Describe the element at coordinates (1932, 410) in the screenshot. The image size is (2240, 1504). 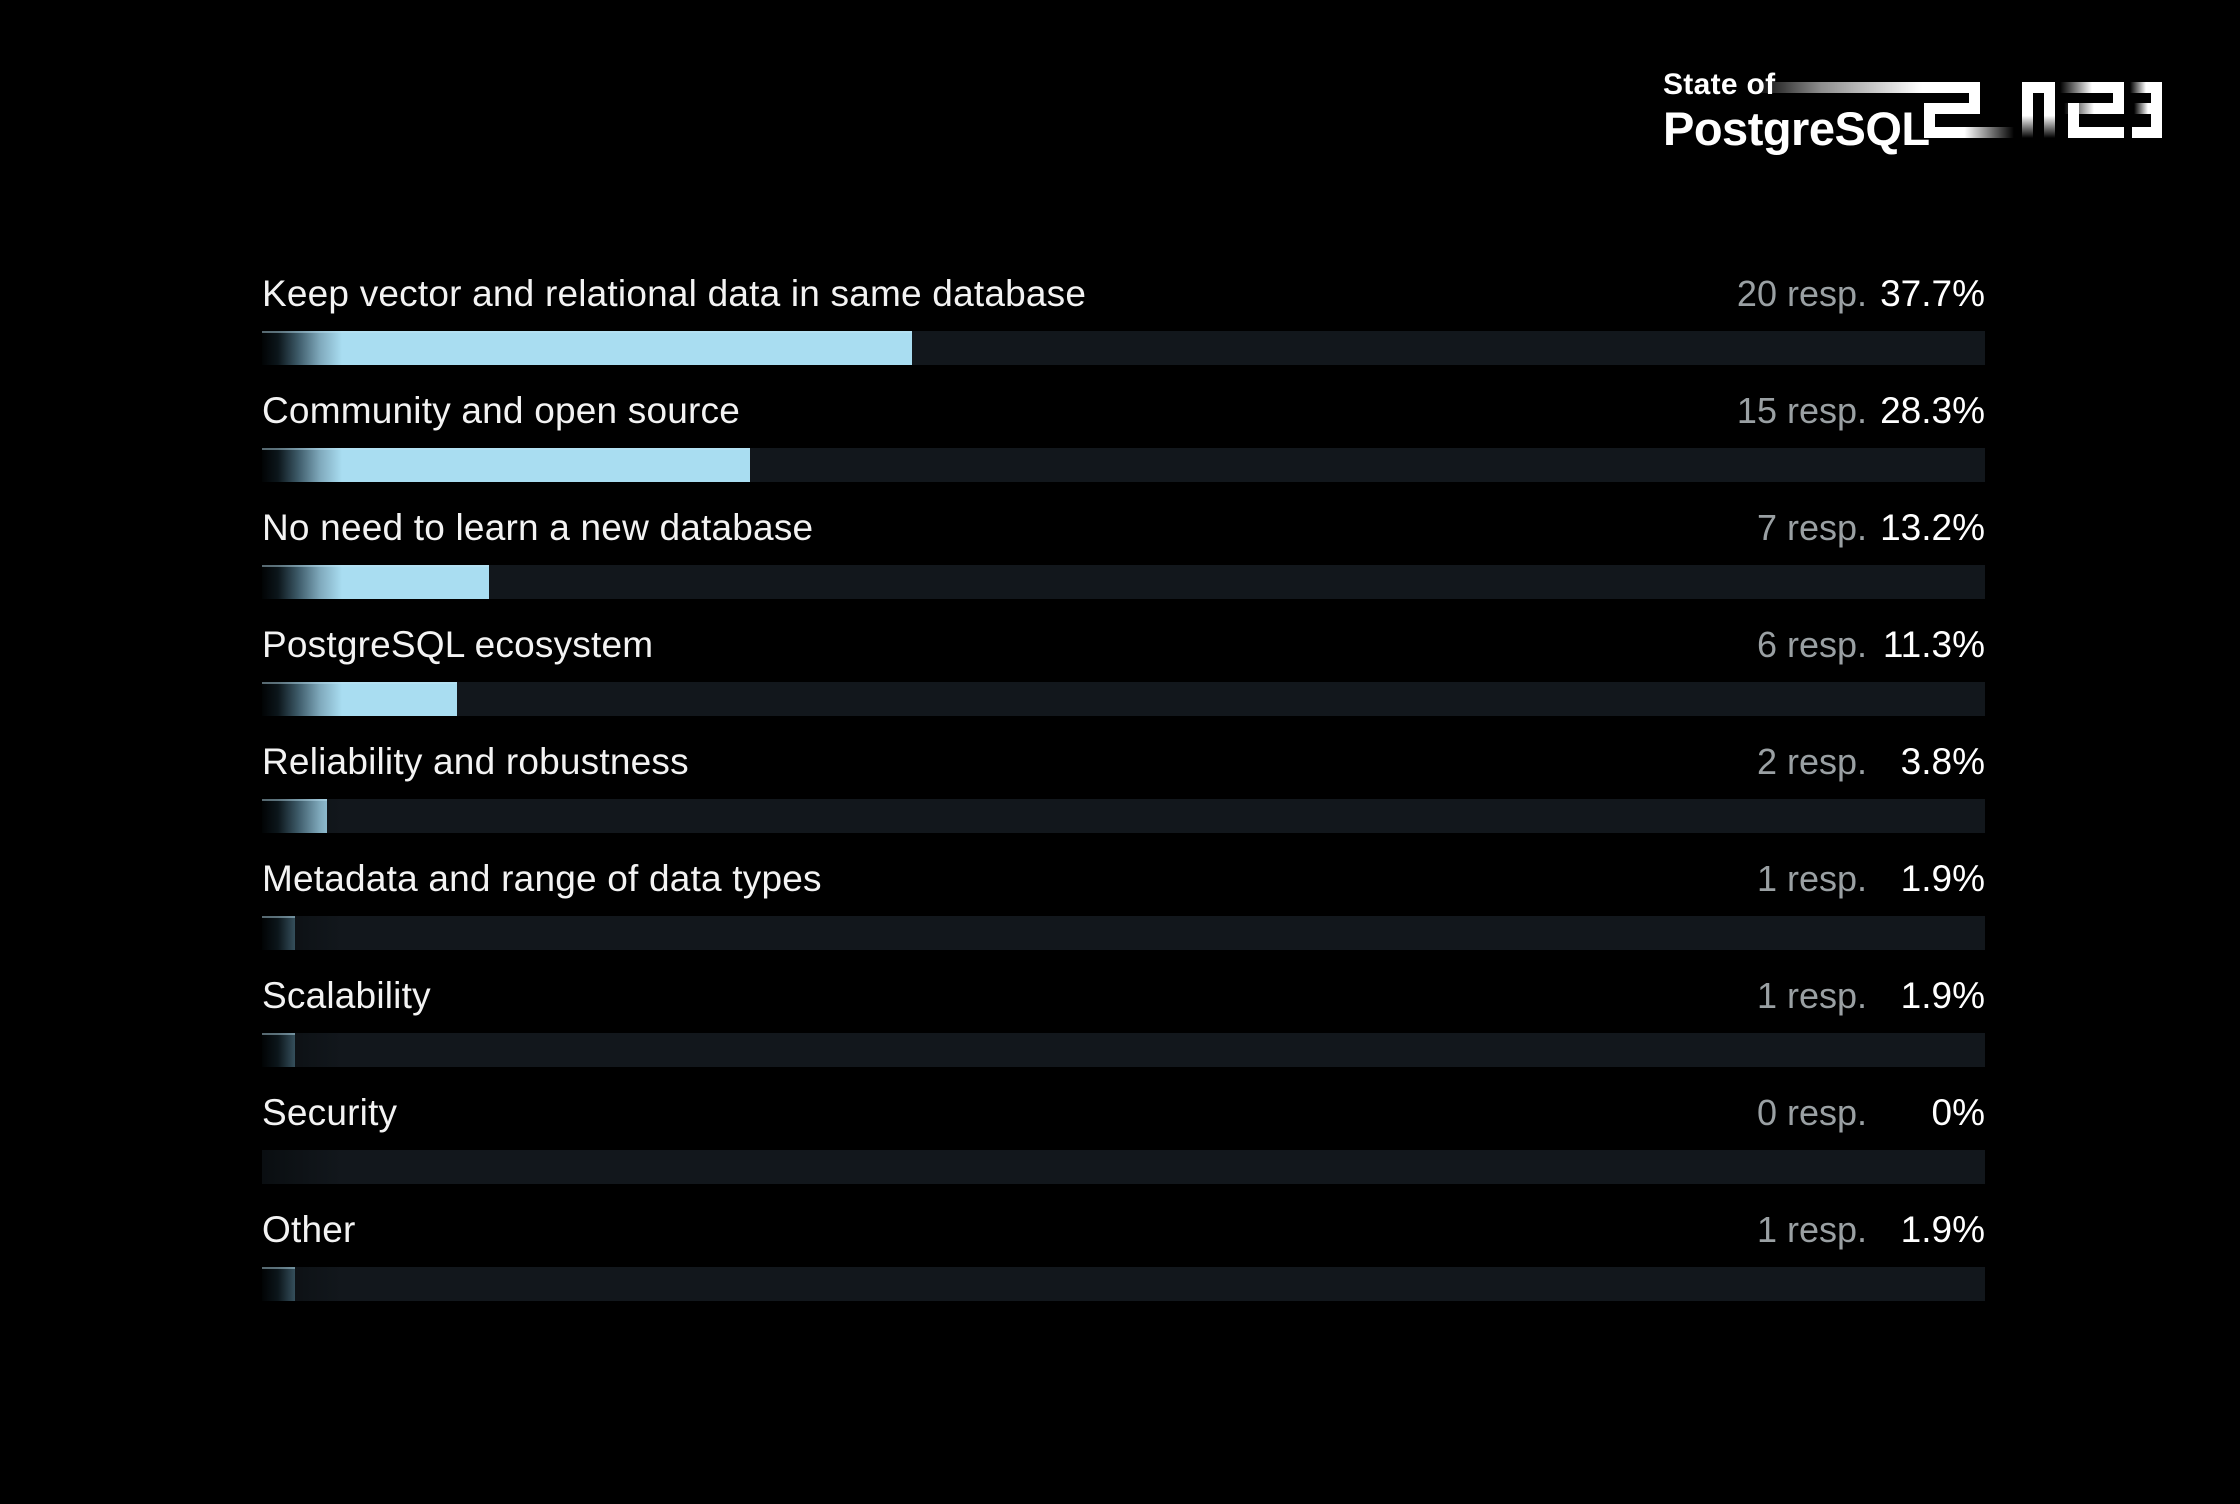
I see `percentage-value: 28.3%` at that location.